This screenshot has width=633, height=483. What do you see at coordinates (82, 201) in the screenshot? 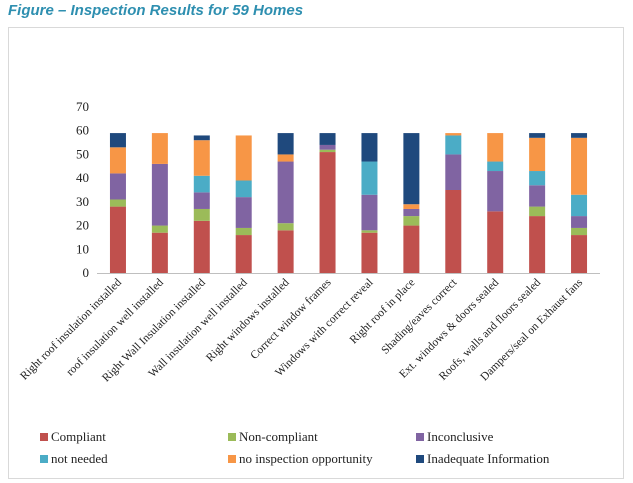
I see `y-tick-label: 30` at bounding box center [82, 201].